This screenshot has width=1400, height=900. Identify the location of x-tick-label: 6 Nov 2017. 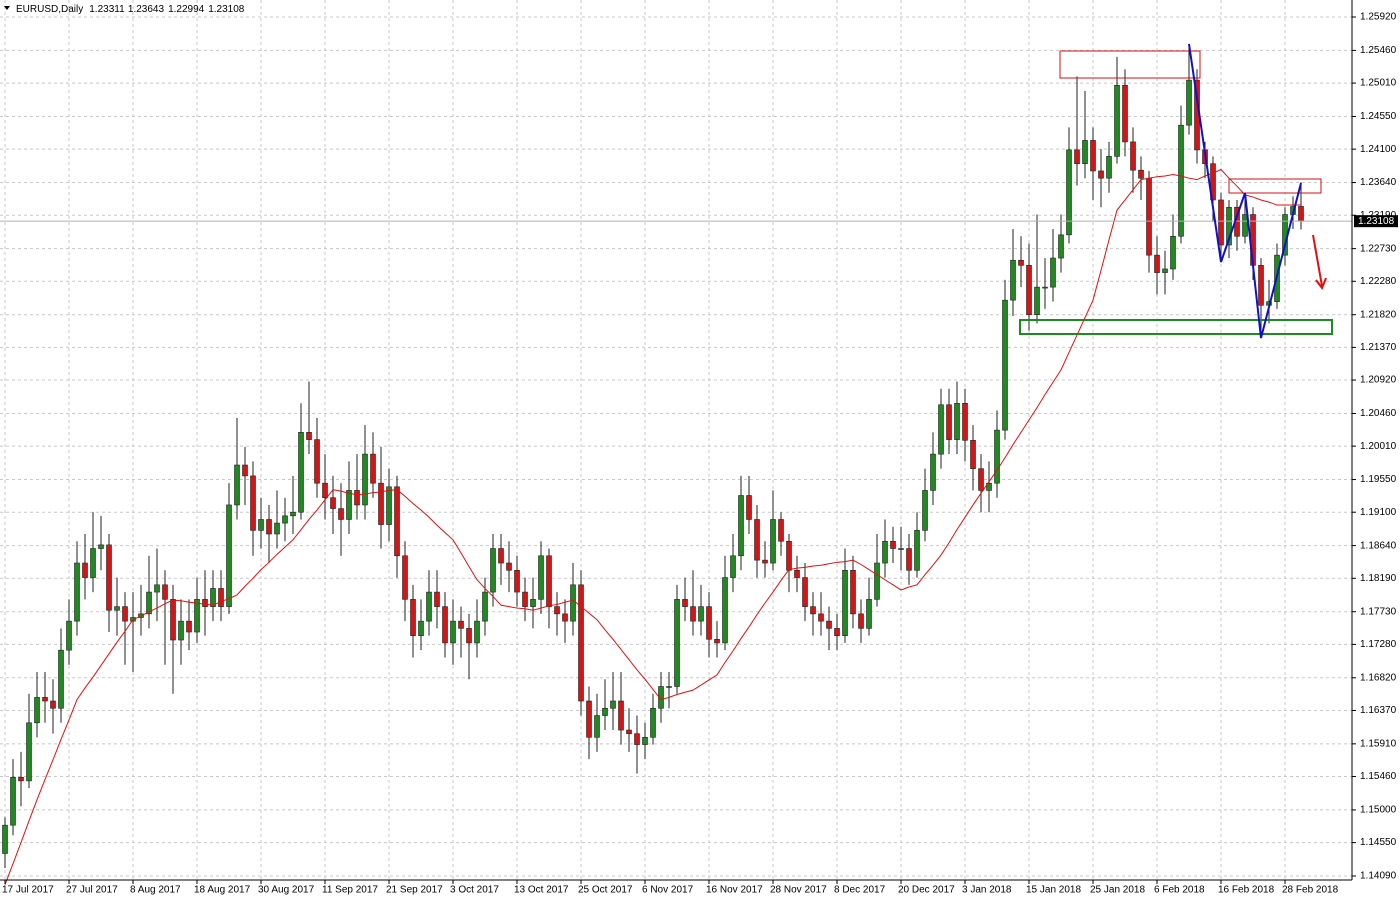
(668, 890).